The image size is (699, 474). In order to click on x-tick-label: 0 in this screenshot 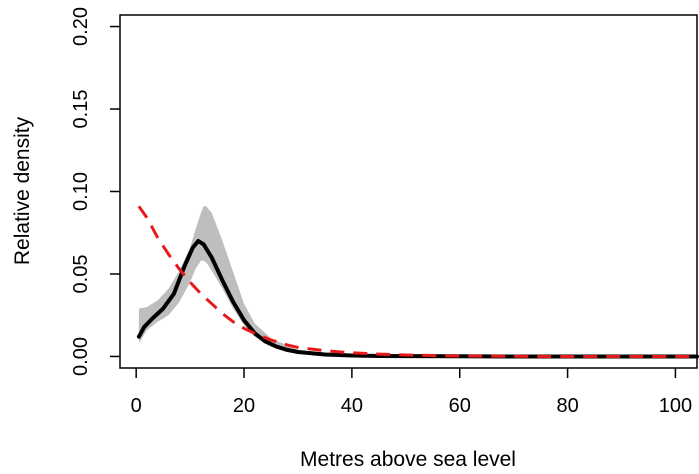, I will do `click(136, 406)`.